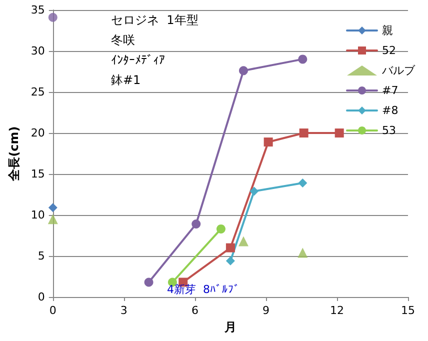 This screenshot has height=341, width=428. Describe the element at coordinates (37, 51) in the screenshot. I see `y-tick-label: 30` at that location.